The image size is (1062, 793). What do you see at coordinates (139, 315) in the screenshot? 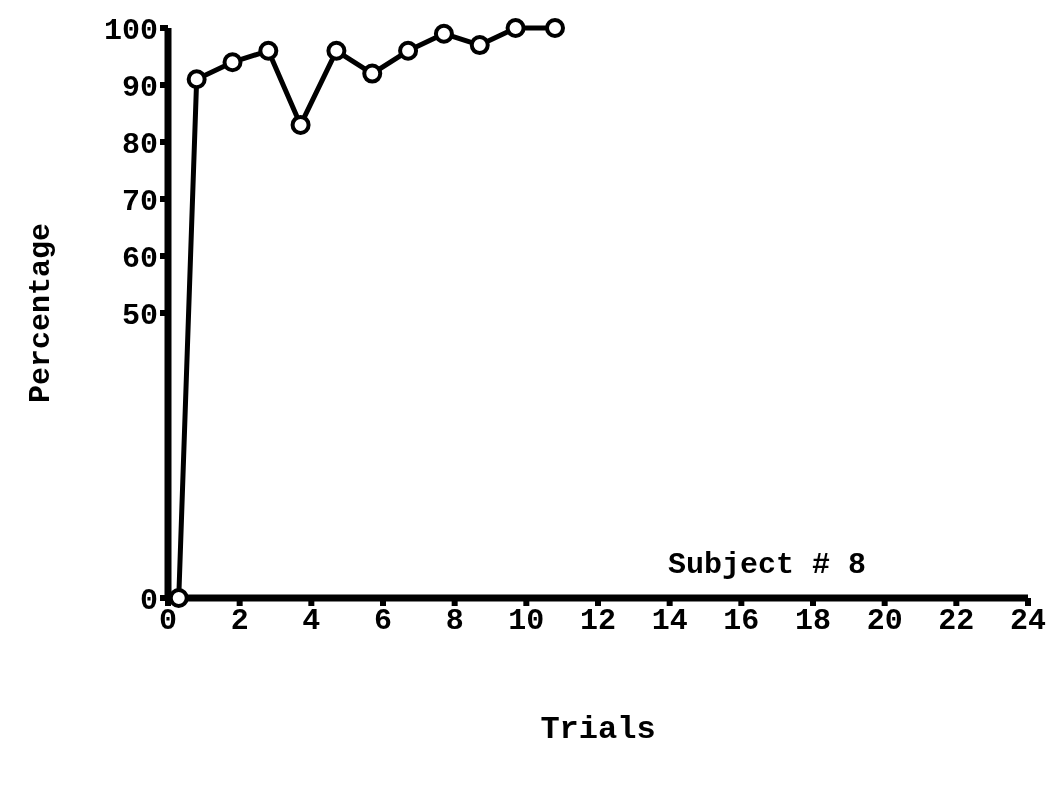
I see `y-tick-label: 50` at bounding box center [139, 315].